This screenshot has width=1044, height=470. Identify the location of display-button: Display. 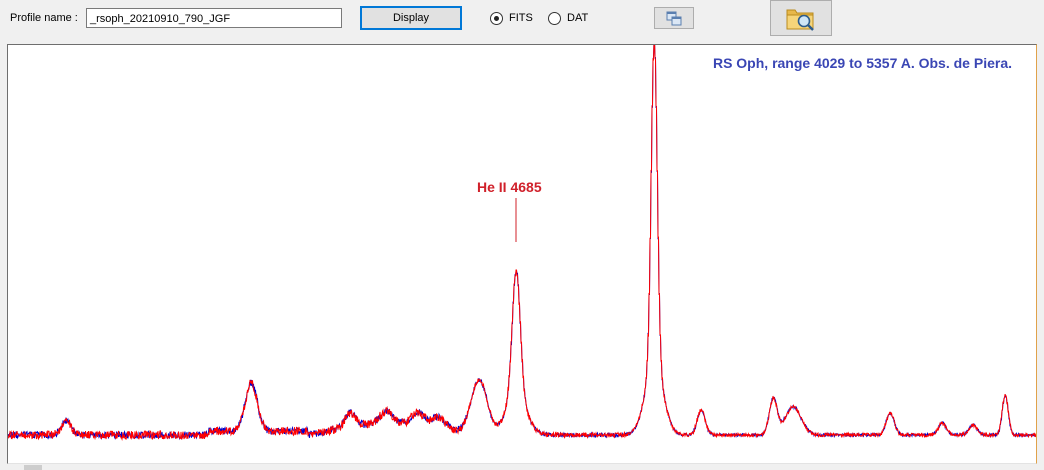
(411, 18).